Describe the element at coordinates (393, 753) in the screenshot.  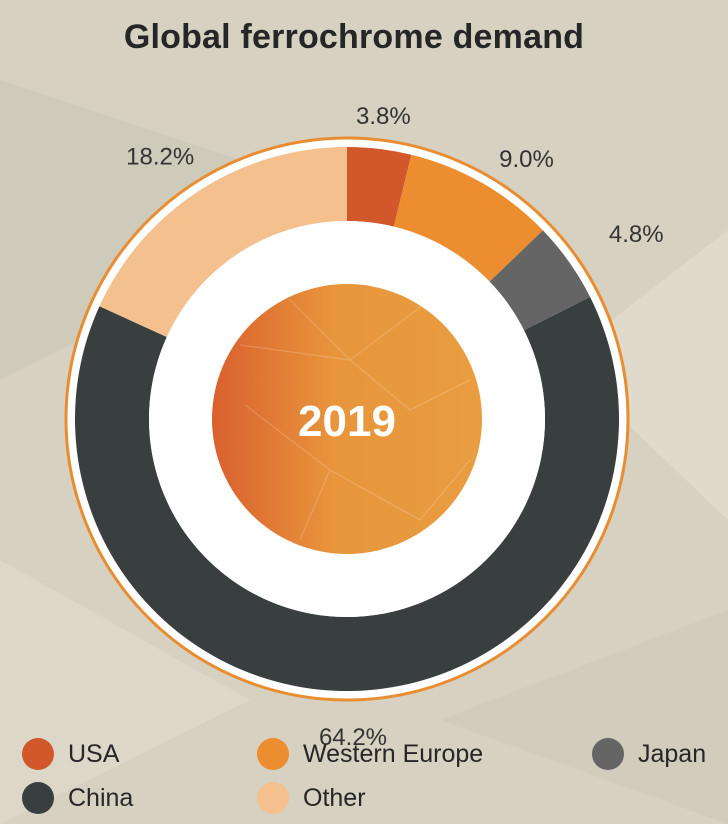
I see `legend-label-western-europe: Western Europe` at that location.